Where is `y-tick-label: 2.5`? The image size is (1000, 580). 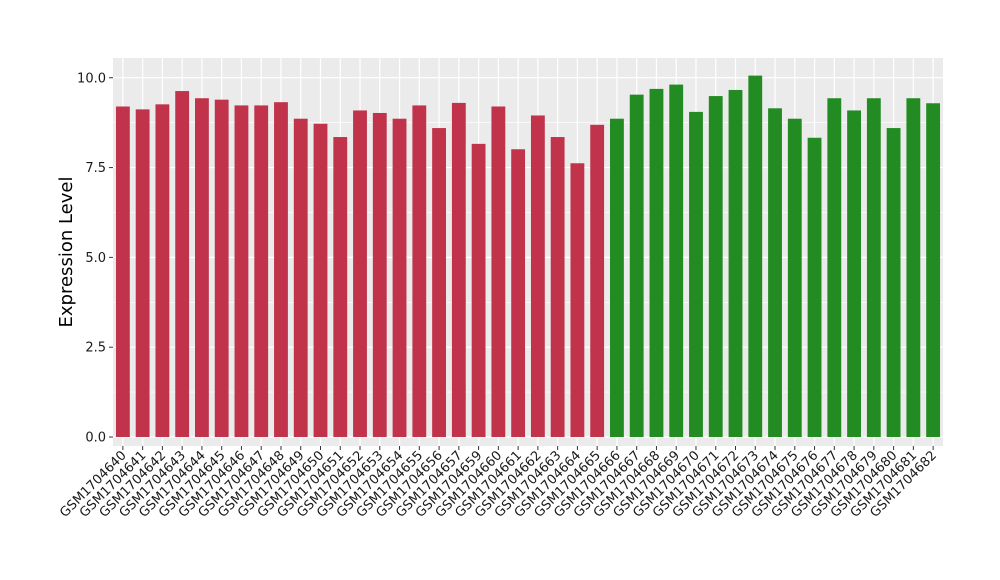
y-tick-label: 2.5 is located at coordinates (95, 348).